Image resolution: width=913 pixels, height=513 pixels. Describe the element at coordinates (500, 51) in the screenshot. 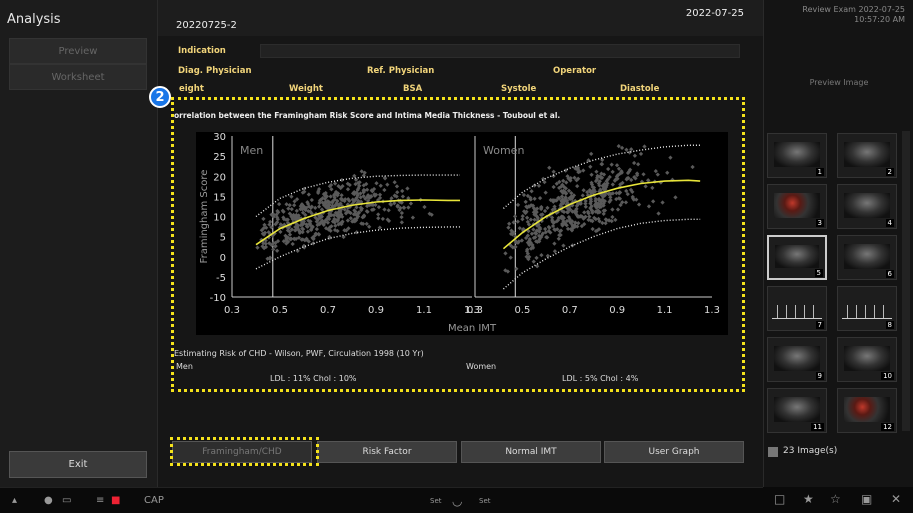

I see `indication-field` at that location.